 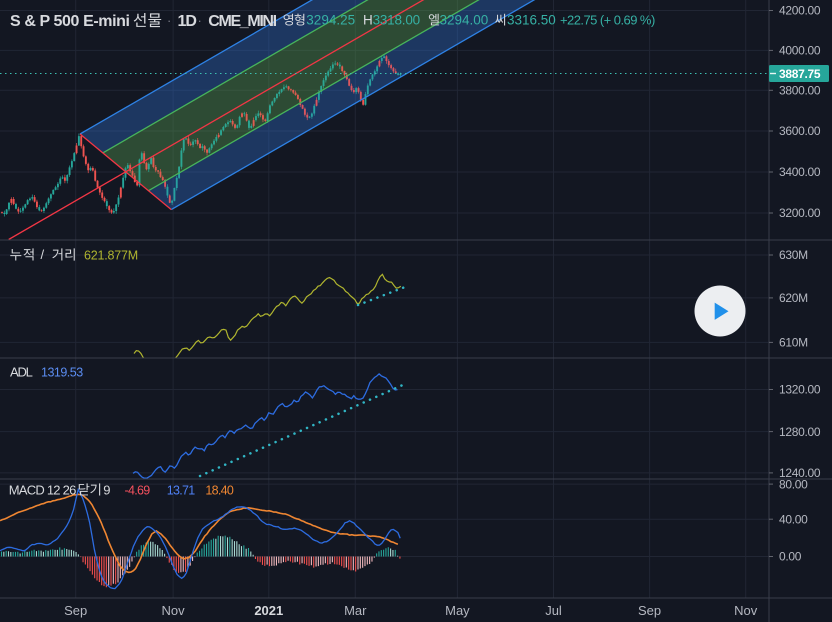 I want to click on svg-text: 620M, so click(x=793, y=298).